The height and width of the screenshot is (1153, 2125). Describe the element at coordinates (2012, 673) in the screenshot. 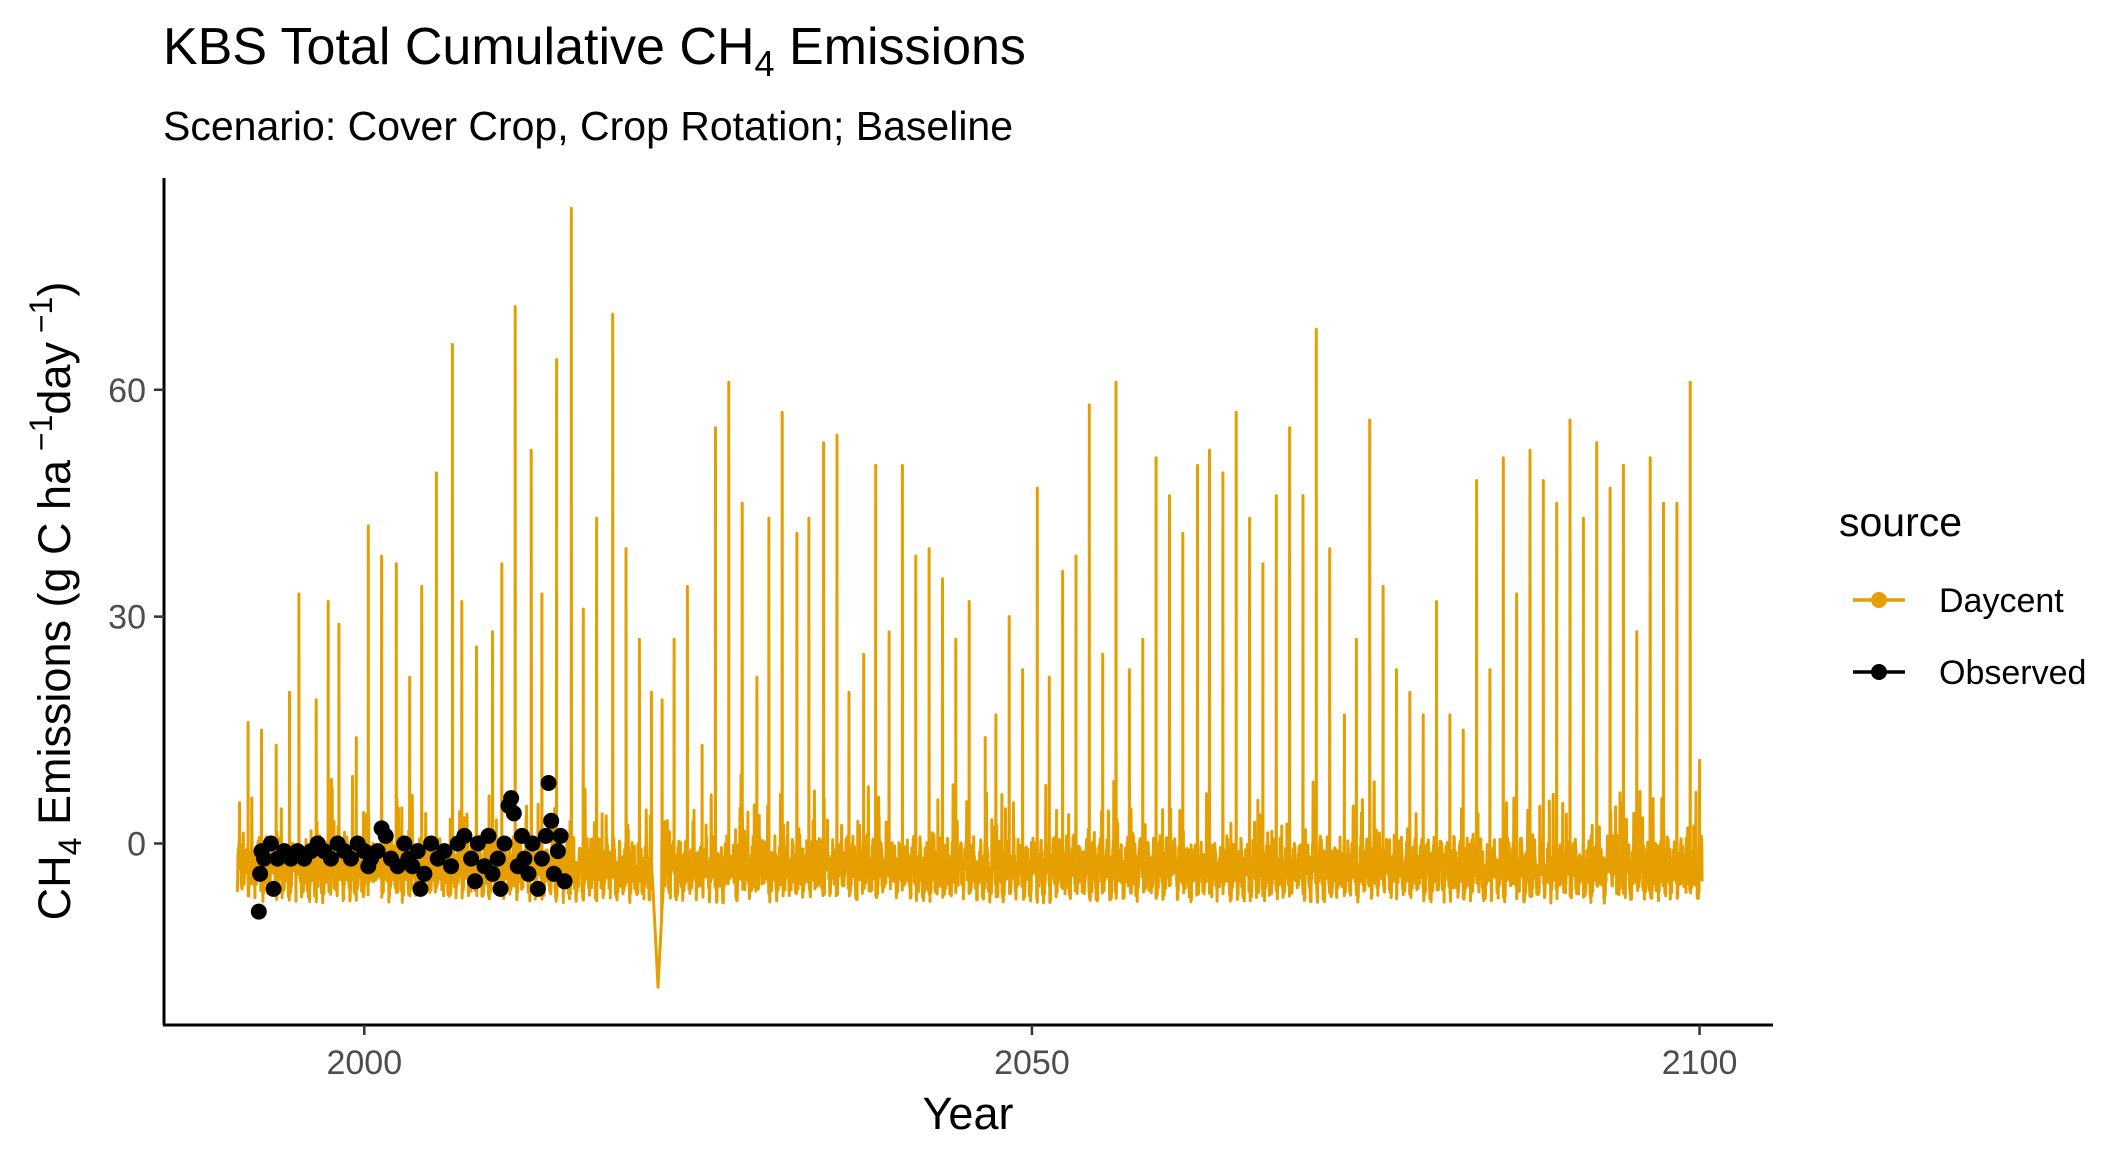

I see `legend-label-observed: Observed` at that location.